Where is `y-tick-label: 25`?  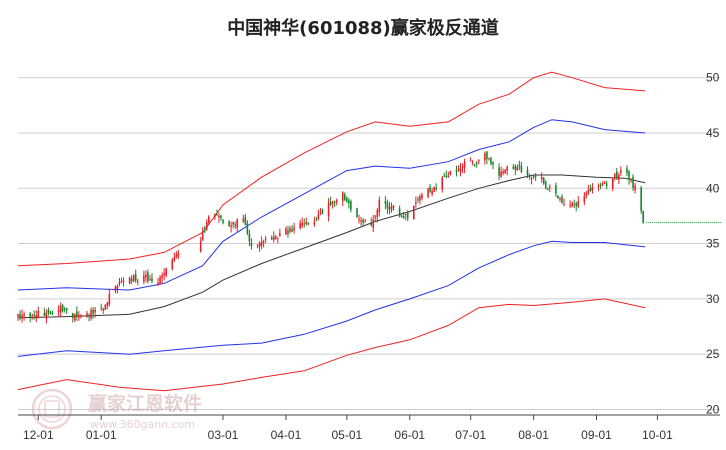
y-tick-label: 25 is located at coordinates (713, 354).